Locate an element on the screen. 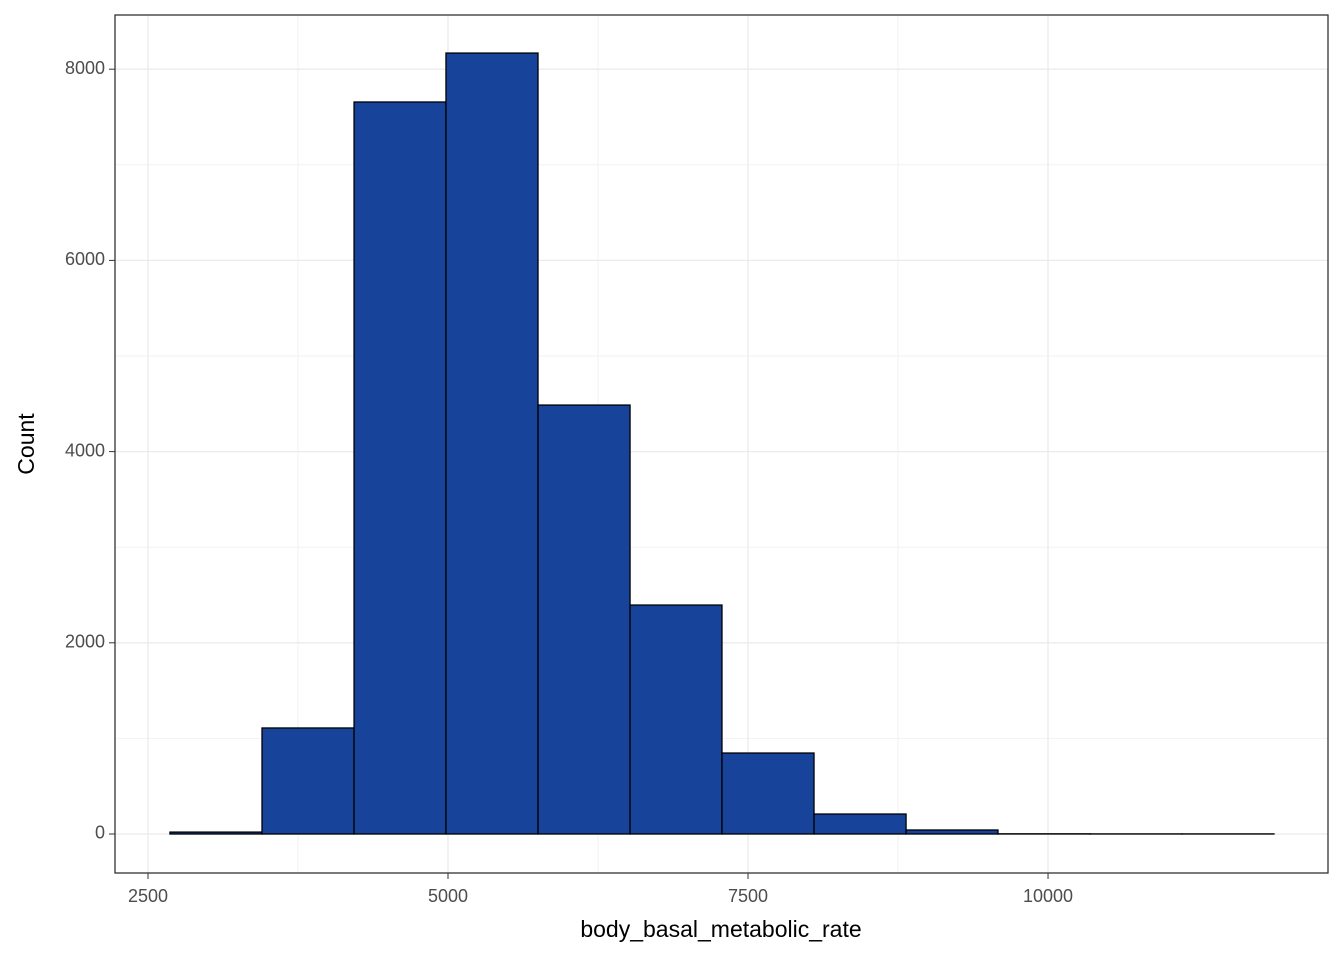 This screenshot has height=960, width=1344. x-tick-label: 5000 is located at coordinates (448, 896).